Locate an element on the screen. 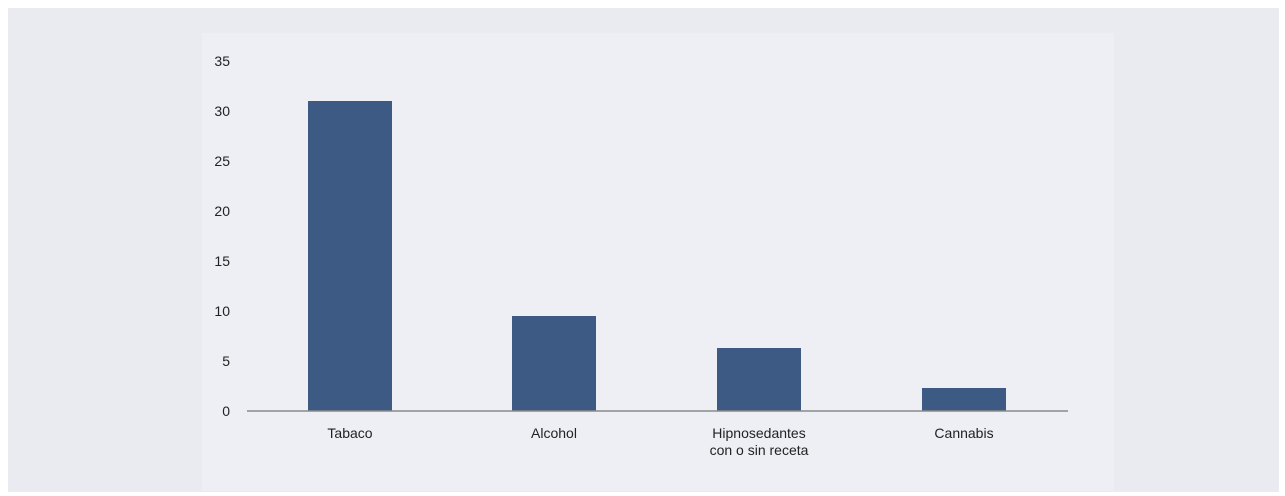 This screenshot has width=1285, height=496. x-category-label: Tabaco is located at coordinates (349, 433).